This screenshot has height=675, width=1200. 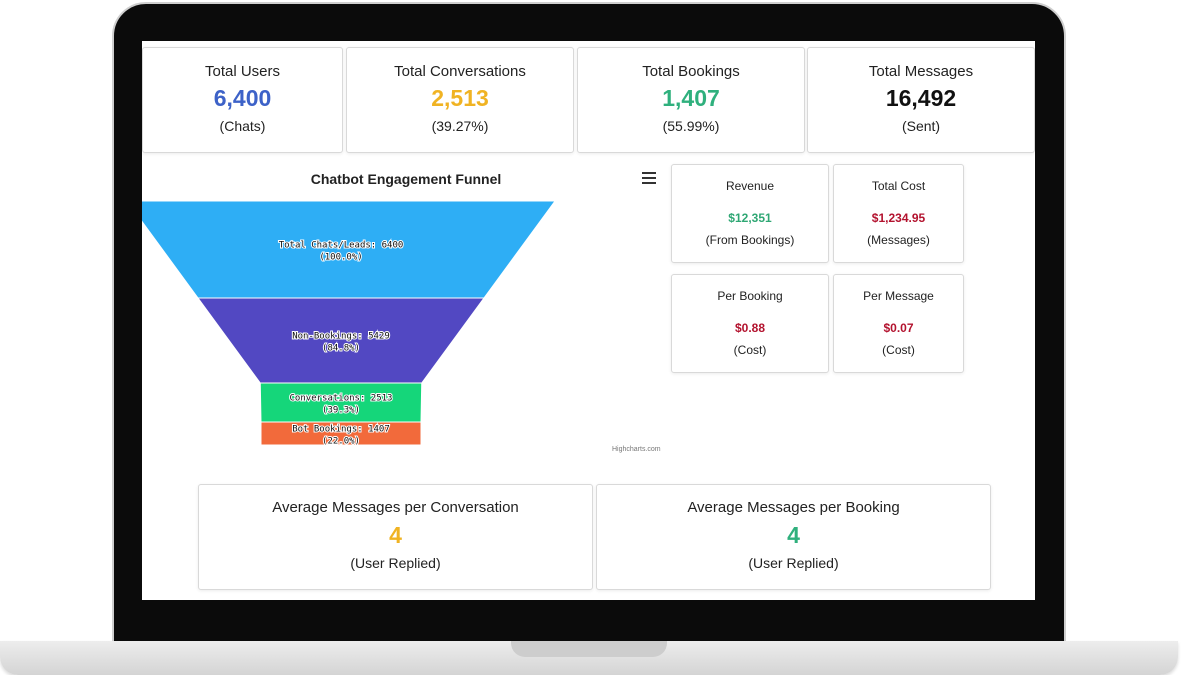 What do you see at coordinates (691, 71) in the screenshot?
I see `stat-title: Total Bookings` at bounding box center [691, 71].